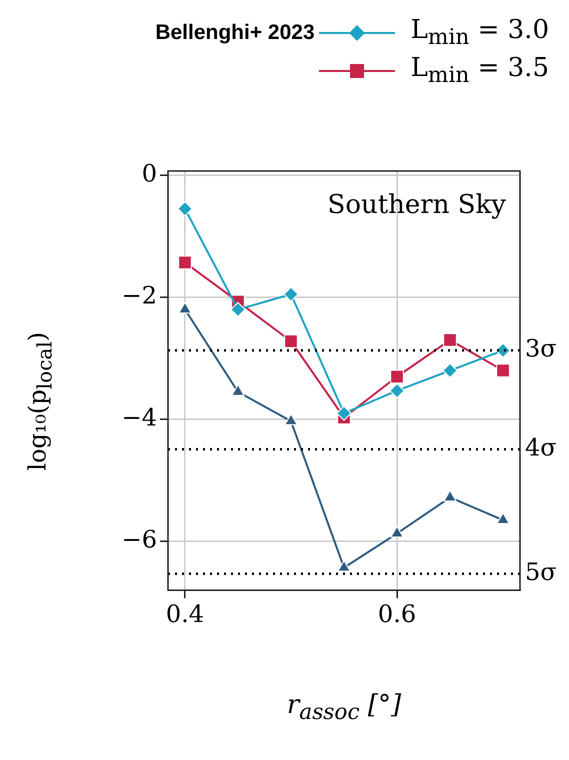  Describe the element at coordinates (417, 205) in the screenshot. I see `annotation: Southern Sky` at that location.